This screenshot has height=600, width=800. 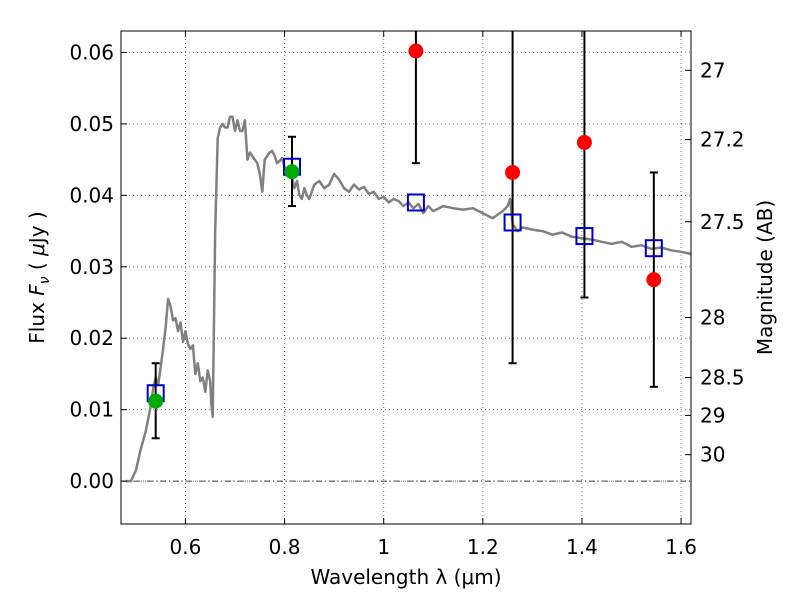 What do you see at coordinates (722, 378) in the screenshot?
I see `magnitude-tick-label: 28.5` at bounding box center [722, 378].